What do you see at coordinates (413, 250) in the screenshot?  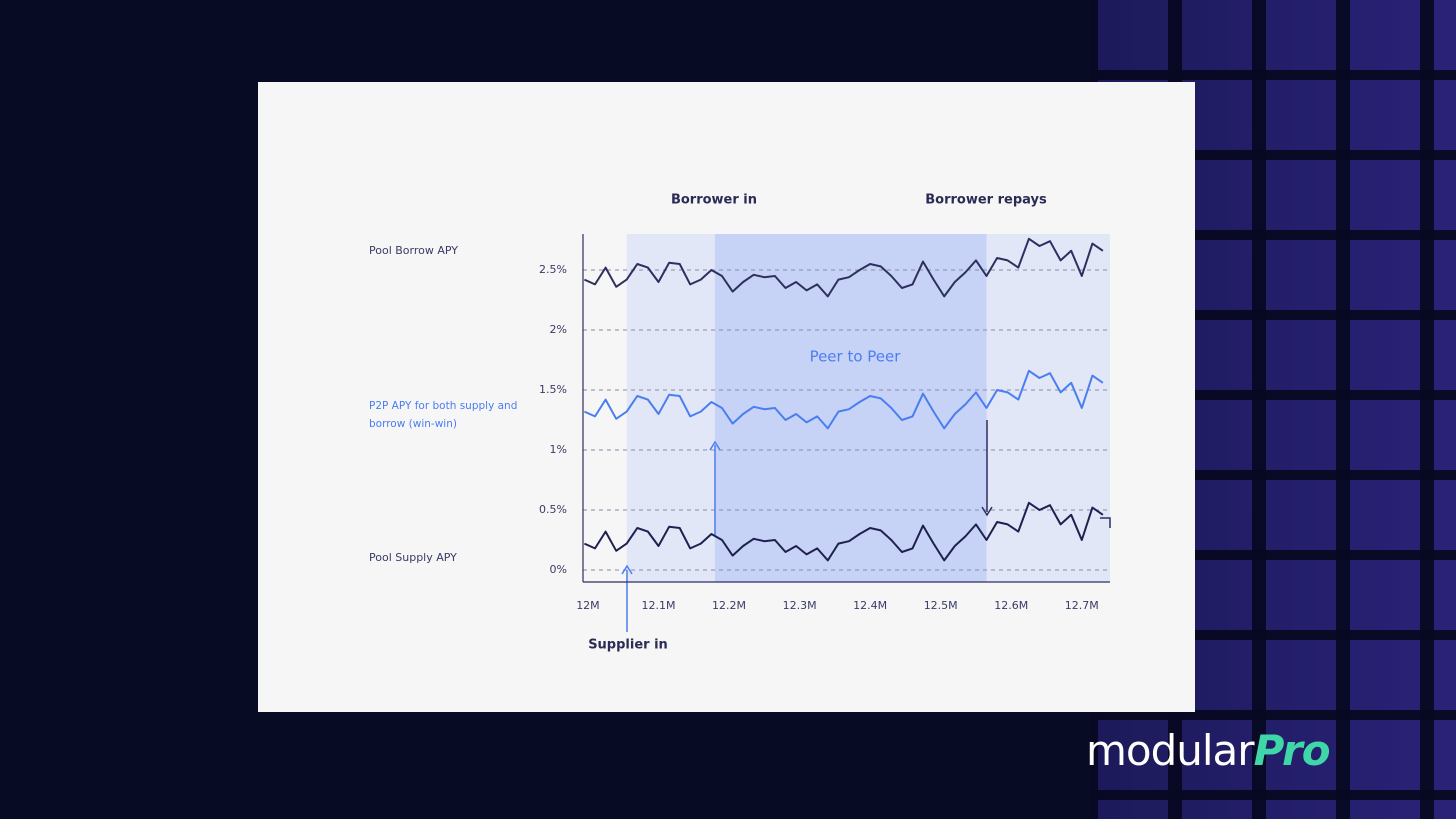 I see `series-label: Pool Borrow APY` at bounding box center [413, 250].